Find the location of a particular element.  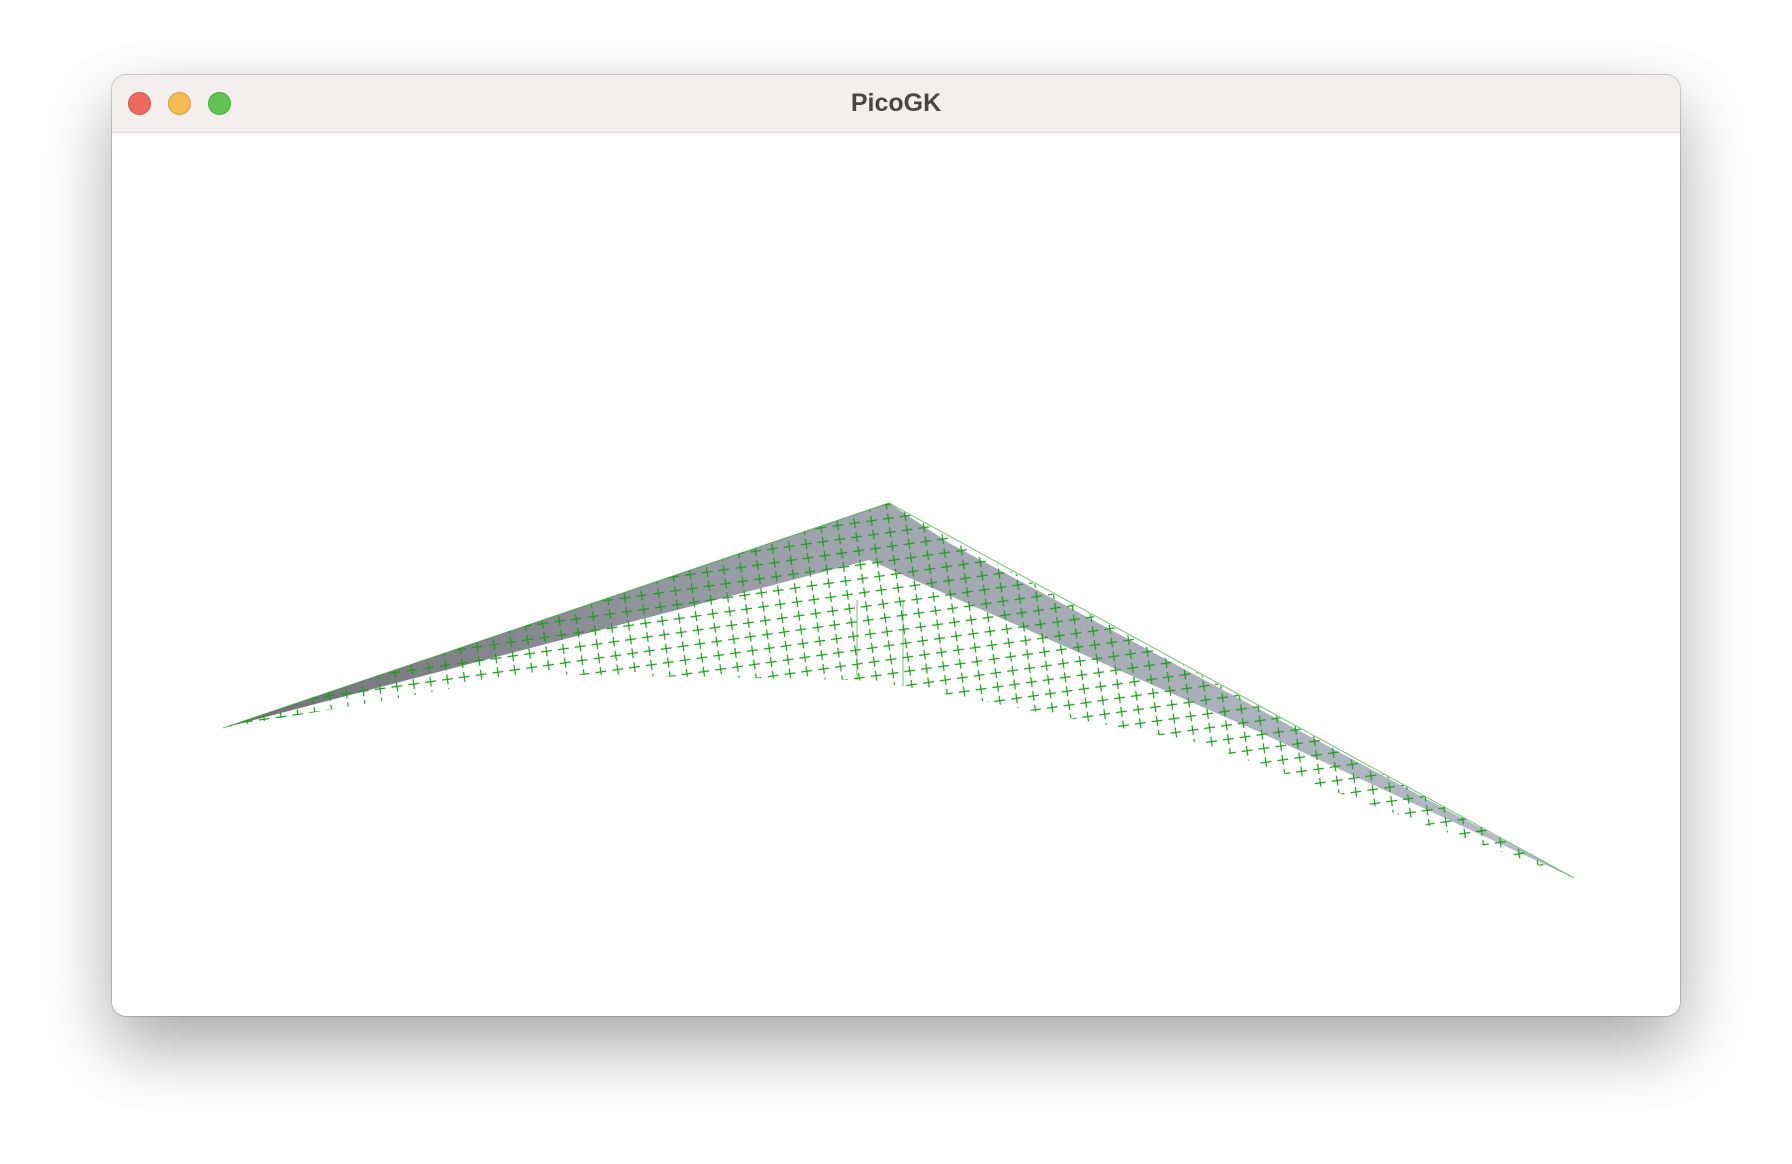

close-button is located at coordinates (139, 103).